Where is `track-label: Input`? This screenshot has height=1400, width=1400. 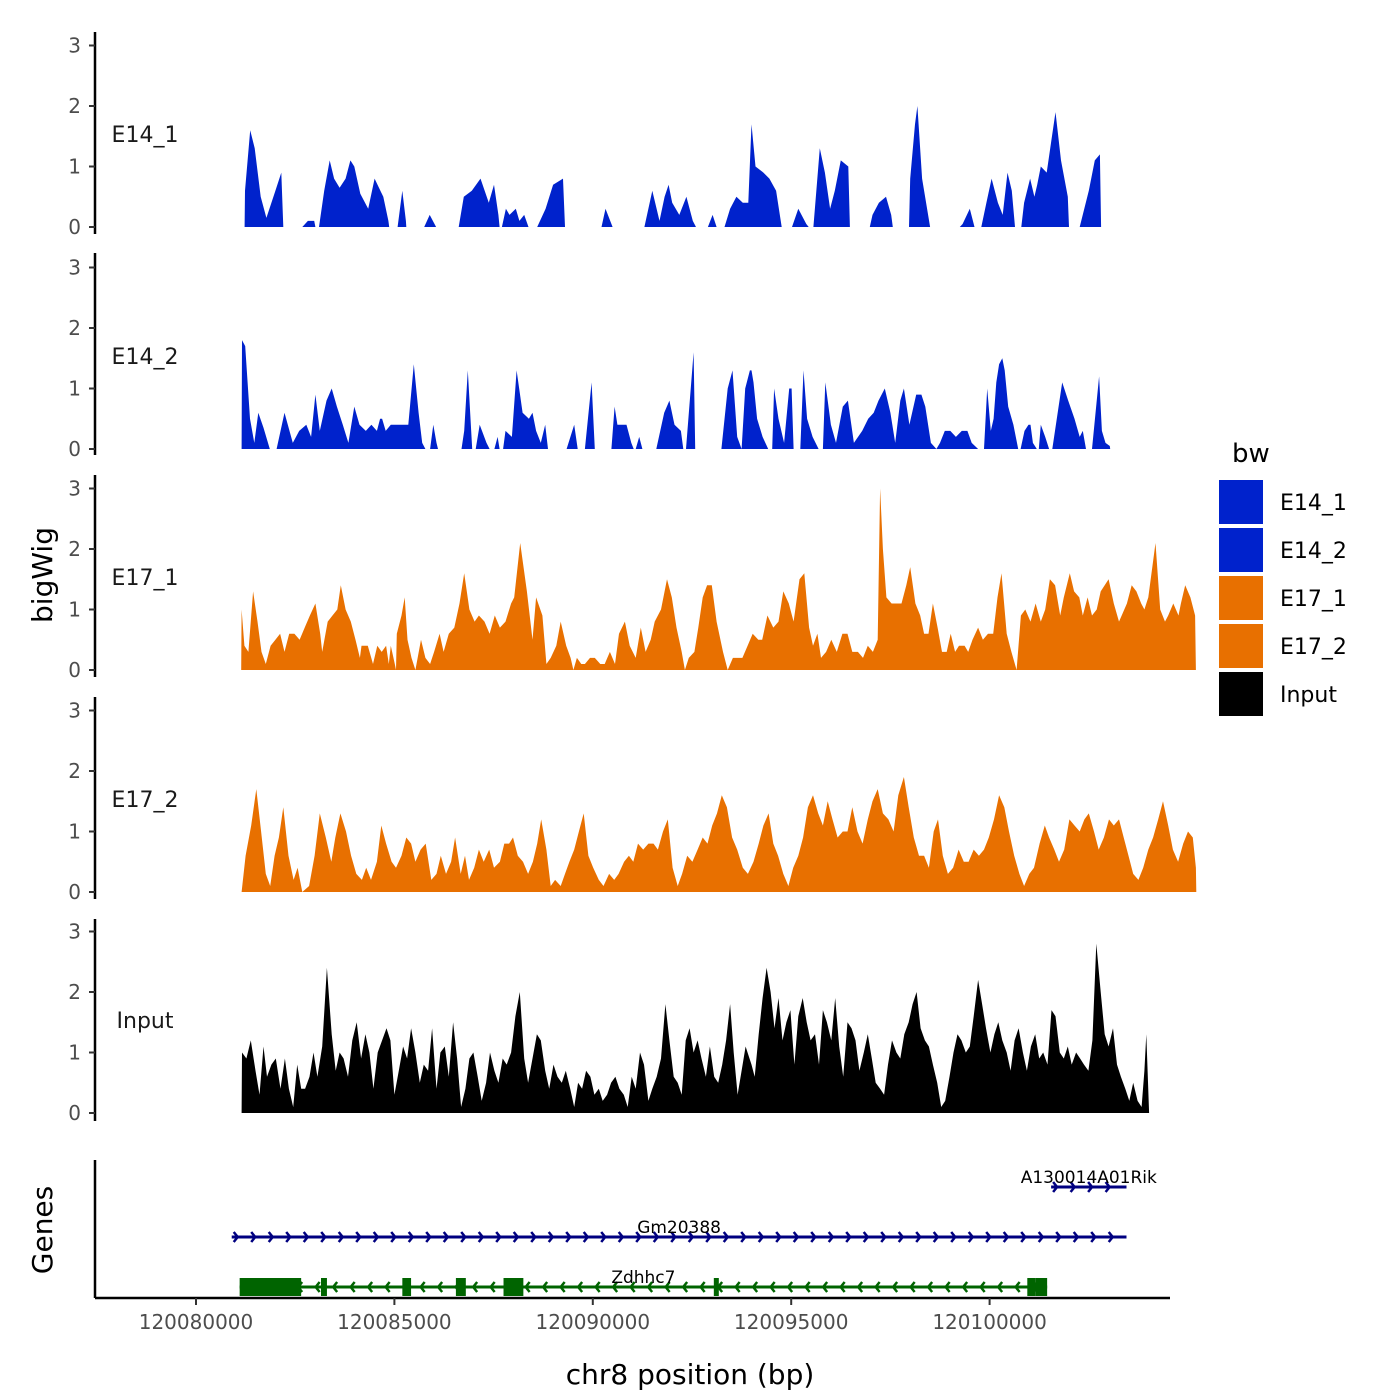 track-label: Input is located at coordinates (145, 1021).